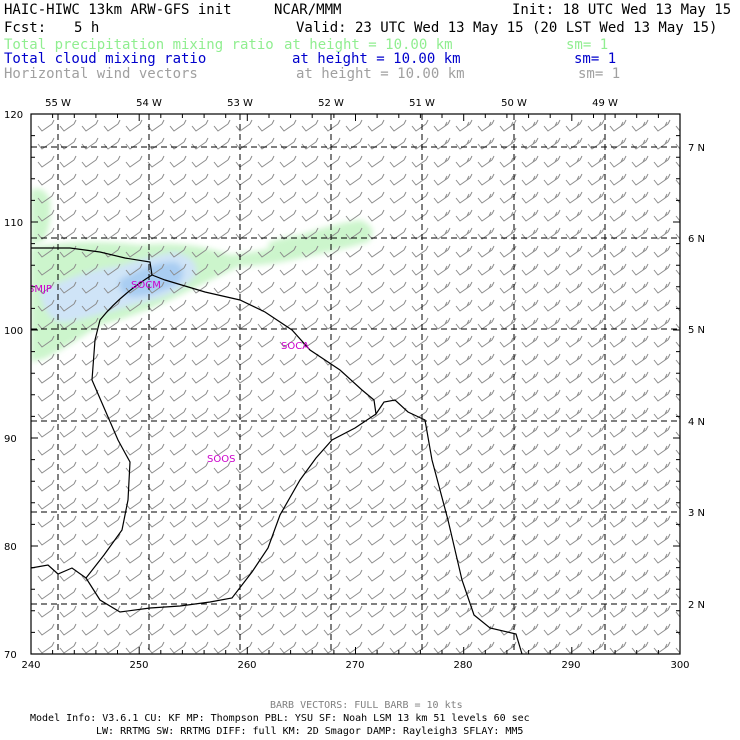  Describe the element at coordinates (105, 59) in the screenshot. I see `field-cloud-name: Total cloud mixing ratio` at that location.